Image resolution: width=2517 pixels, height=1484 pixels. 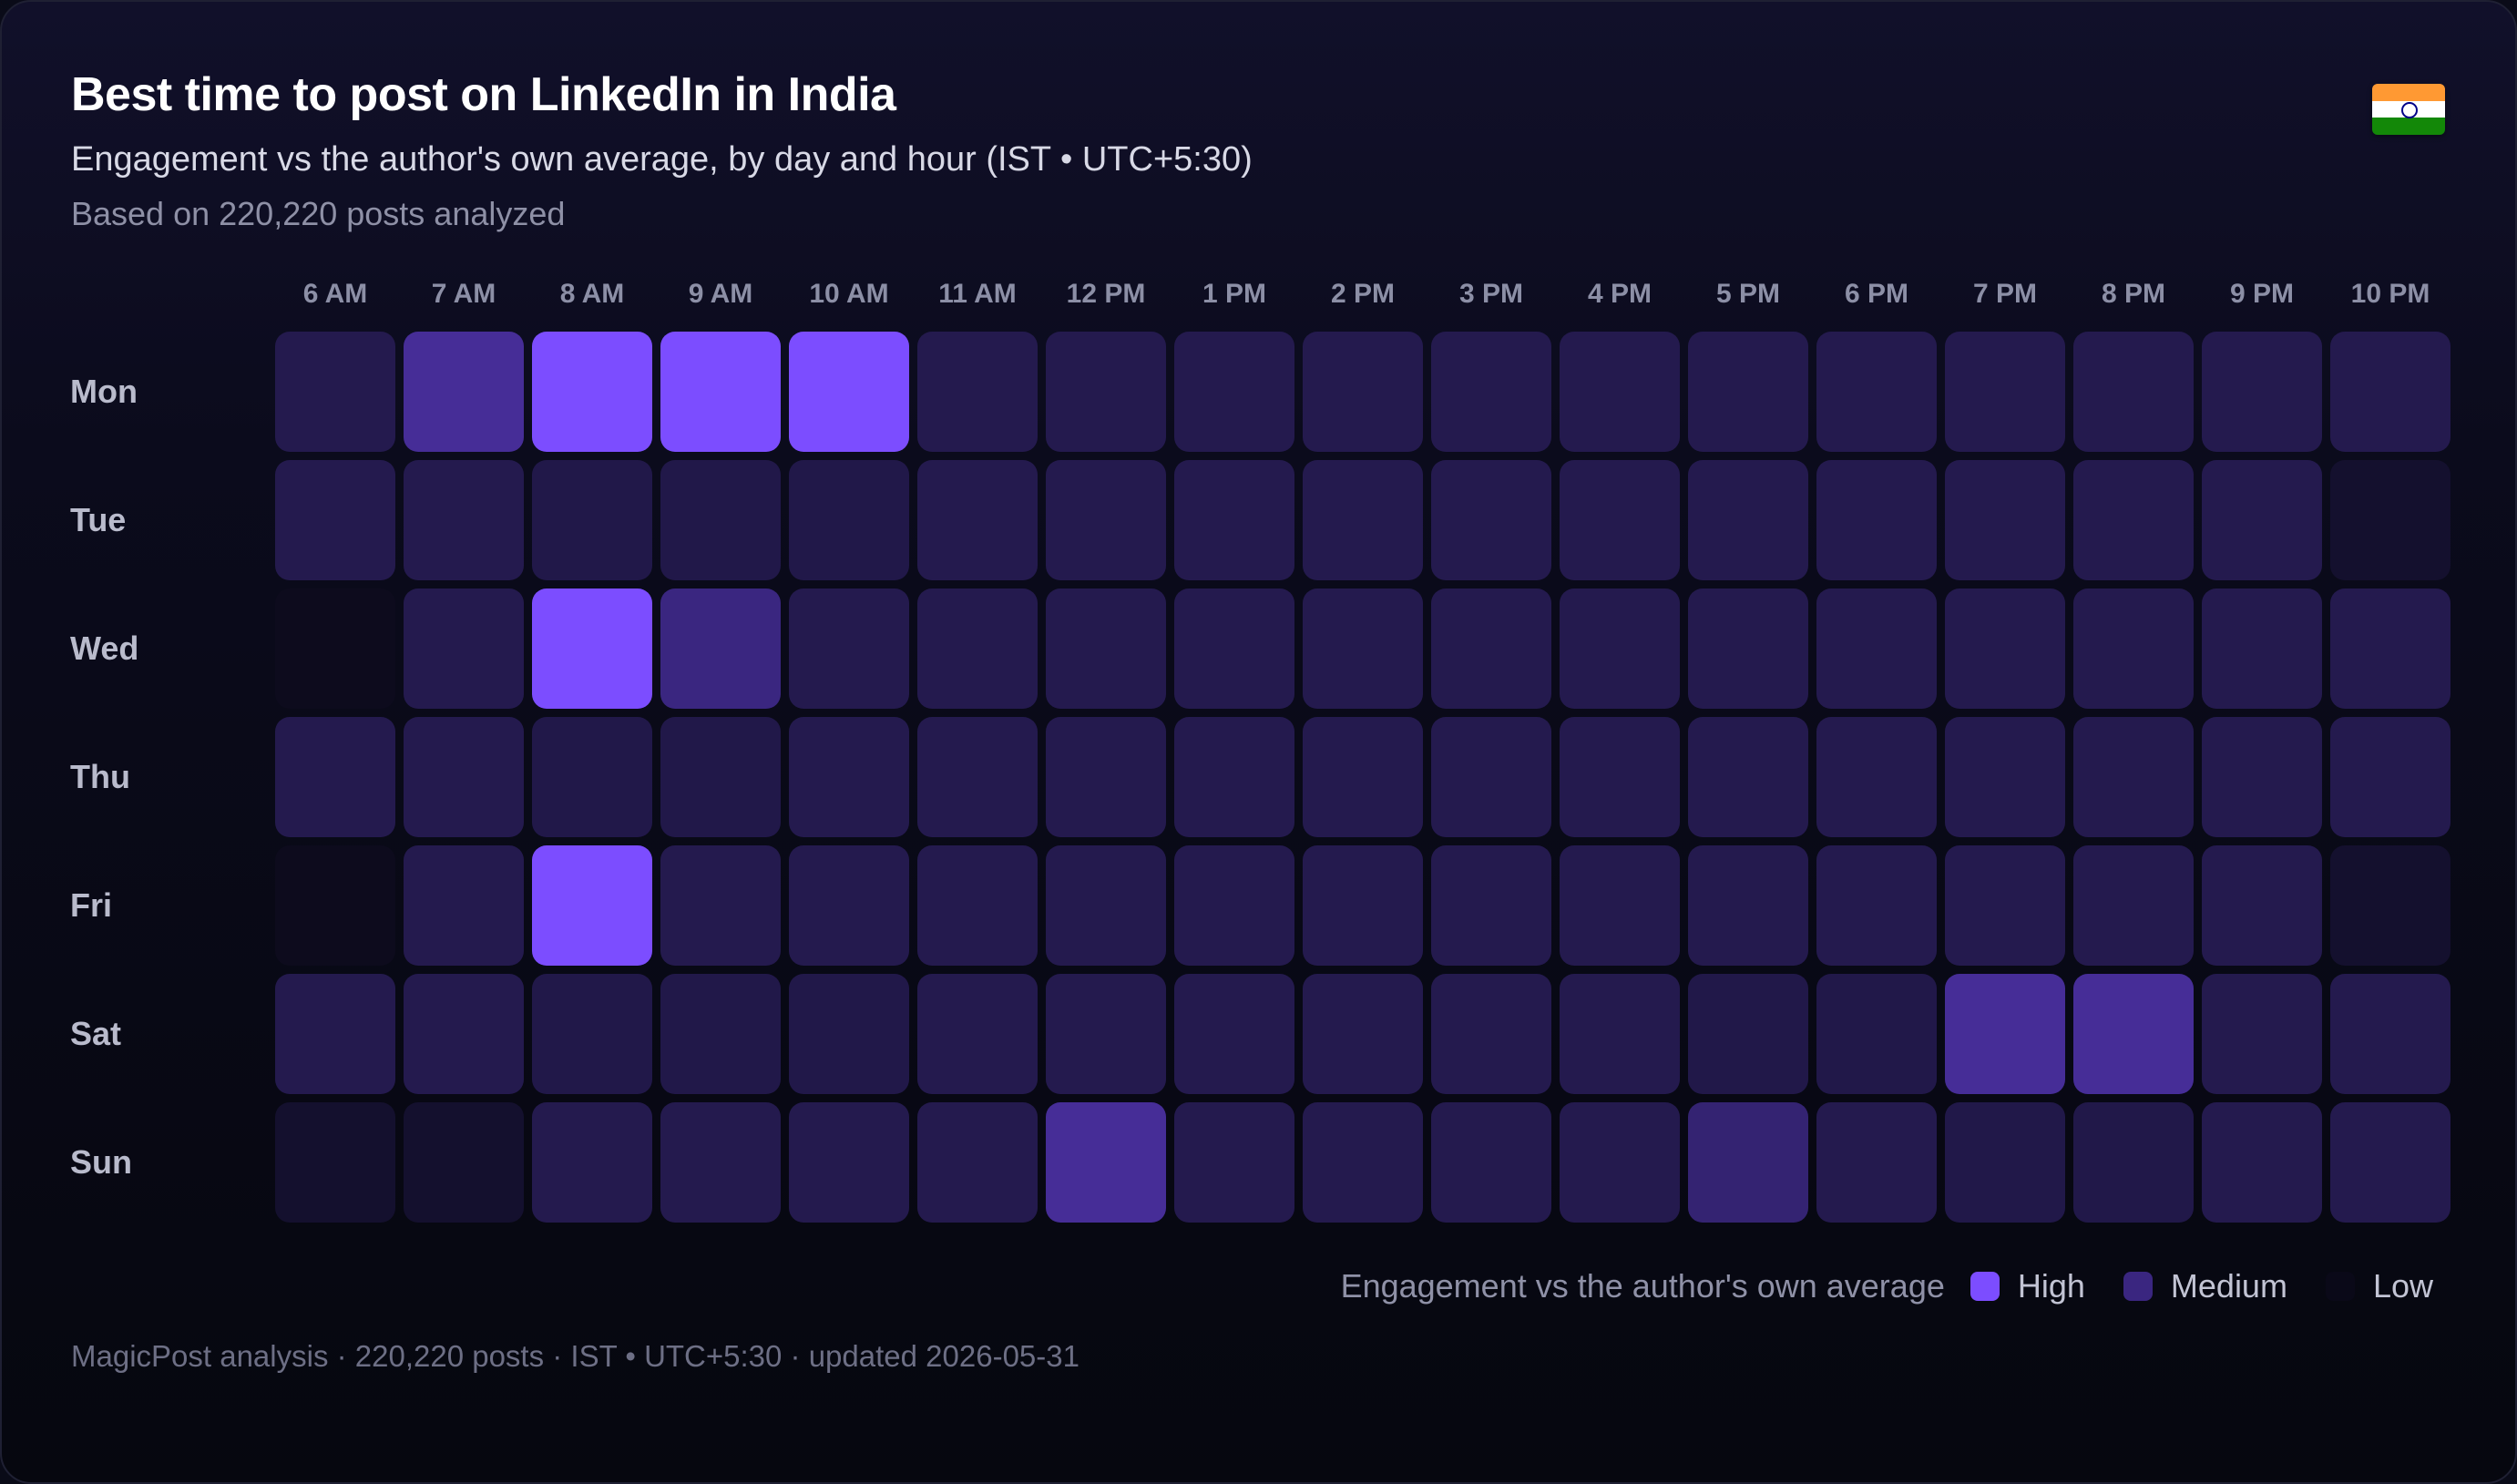 What do you see at coordinates (1106, 648) in the screenshot?
I see `heatmap-cell-wed-12pm` at bounding box center [1106, 648].